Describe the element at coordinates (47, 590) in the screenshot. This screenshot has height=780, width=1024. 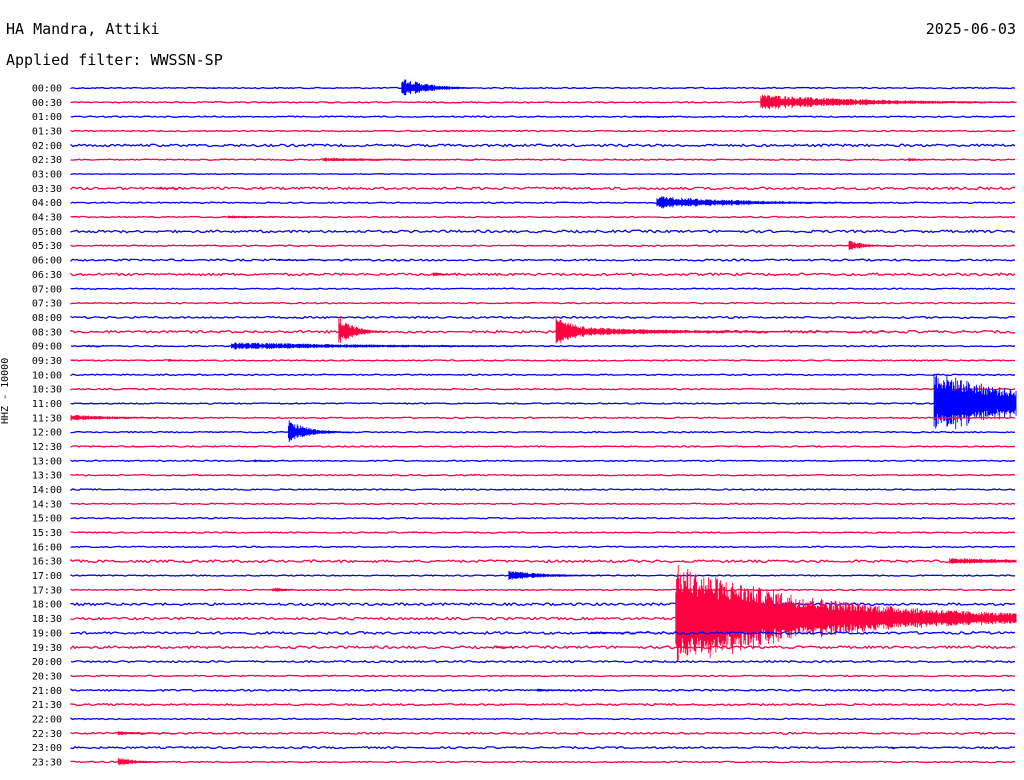
I see `row-time-label: 17:30` at that location.